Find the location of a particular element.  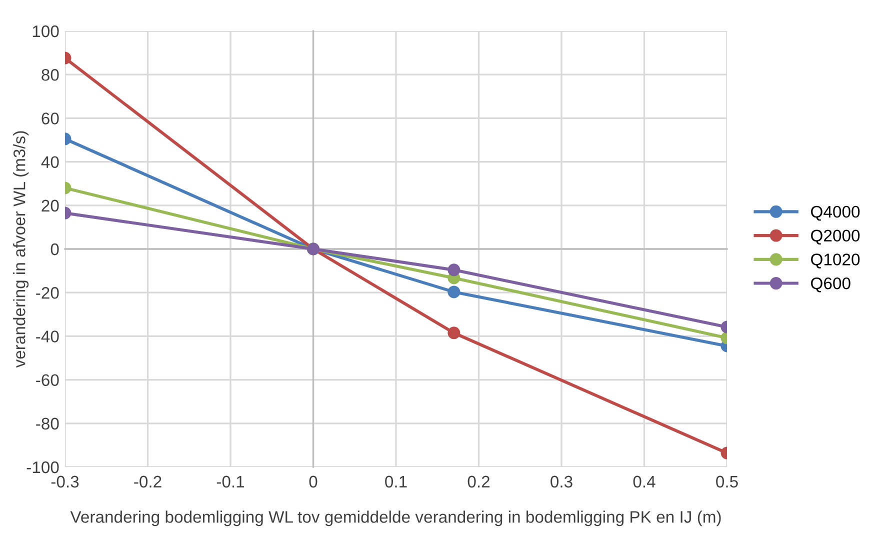

x-tick-label: 0.2 is located at coordinates (479, 482).